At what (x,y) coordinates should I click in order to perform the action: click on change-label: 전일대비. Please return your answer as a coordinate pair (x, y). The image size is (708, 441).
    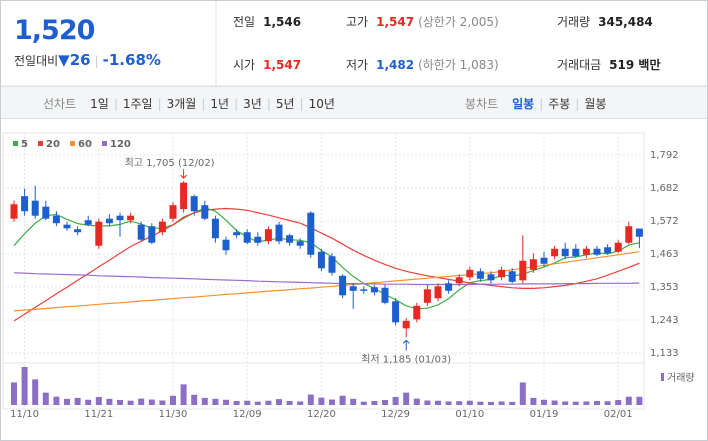
    Looking at the image, I should click on (36, 61).